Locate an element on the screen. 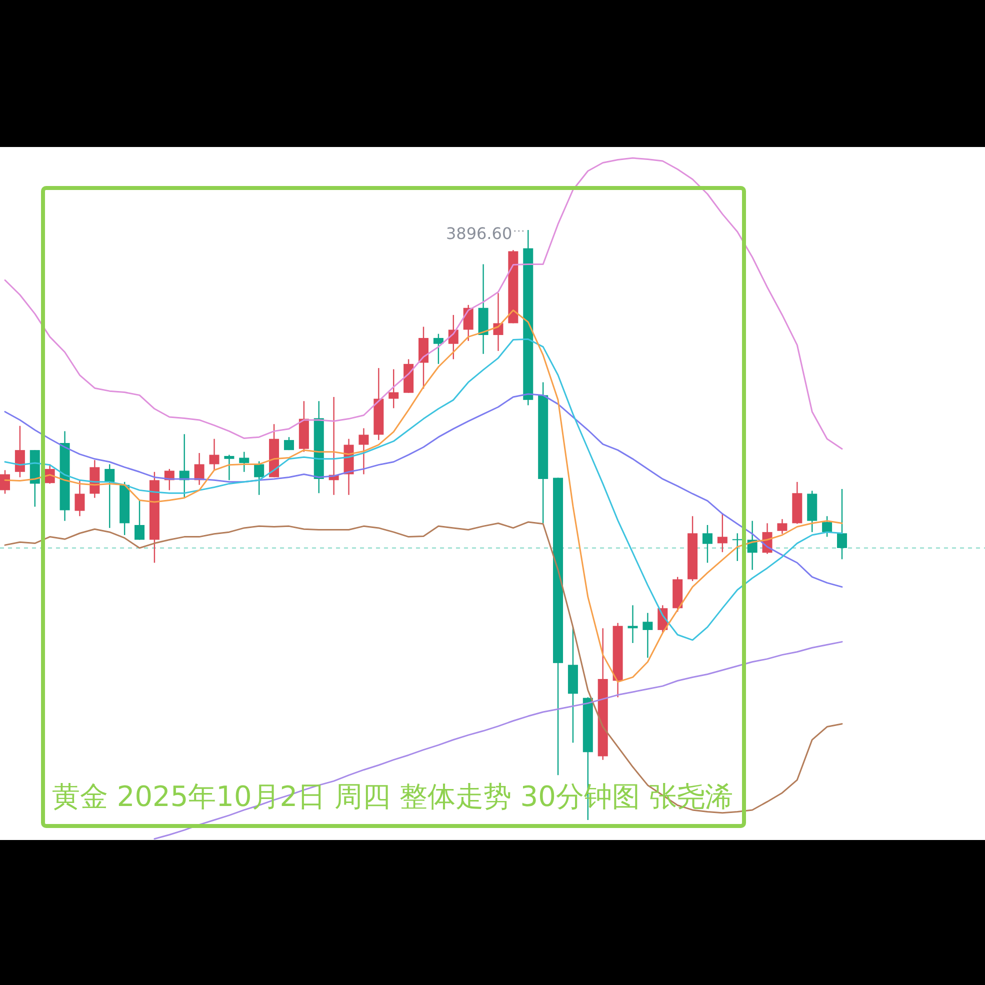 This screenshot has height=985, width=985. annotation: 3896.60 is located at coordinates (479, 233).